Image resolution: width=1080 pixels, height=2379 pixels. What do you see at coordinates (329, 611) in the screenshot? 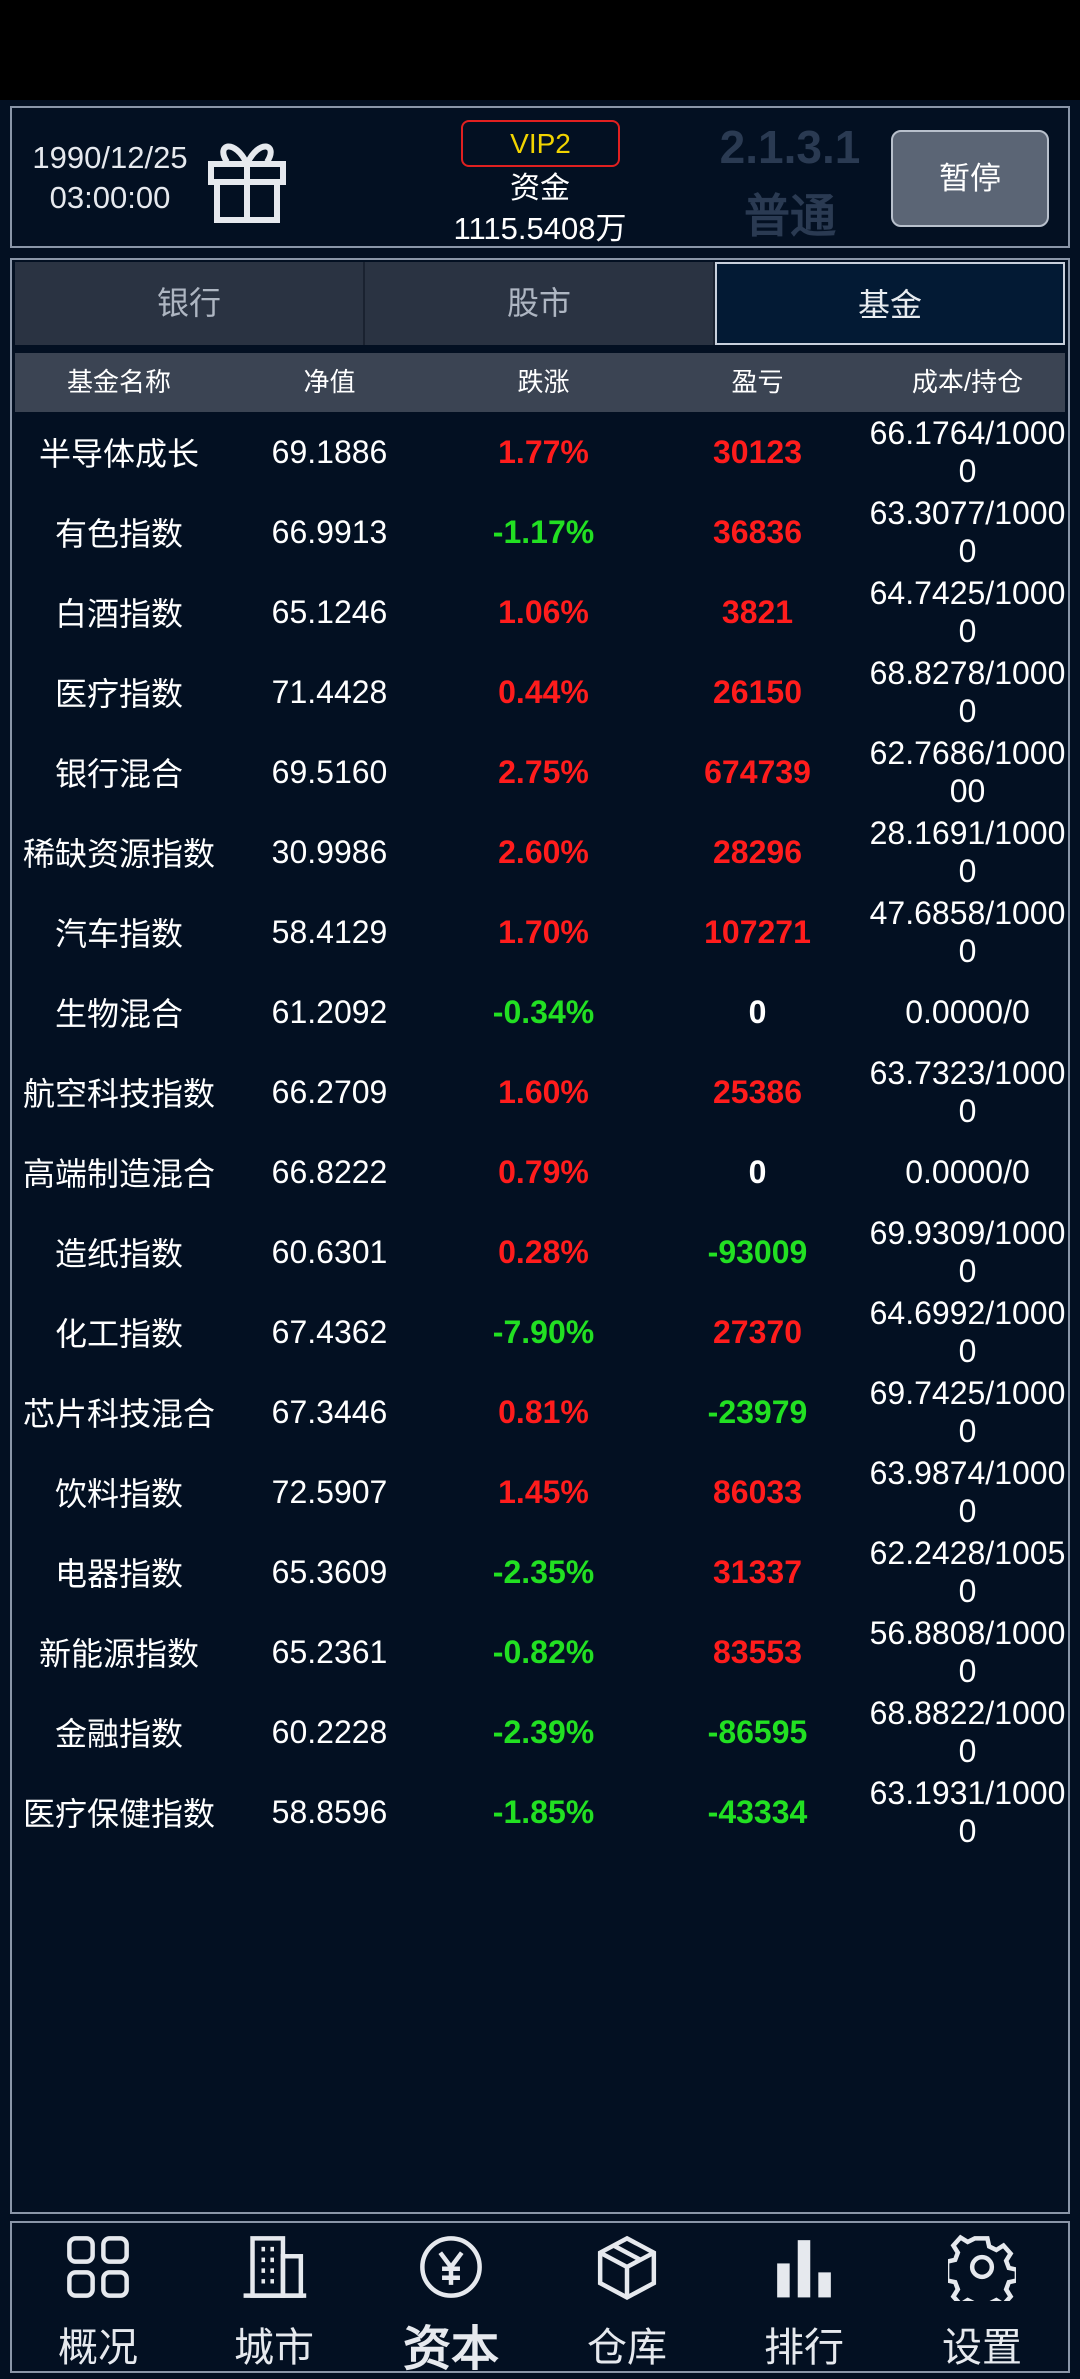
I see `cell-text: 65.1246` at bounding box center [329, 611].